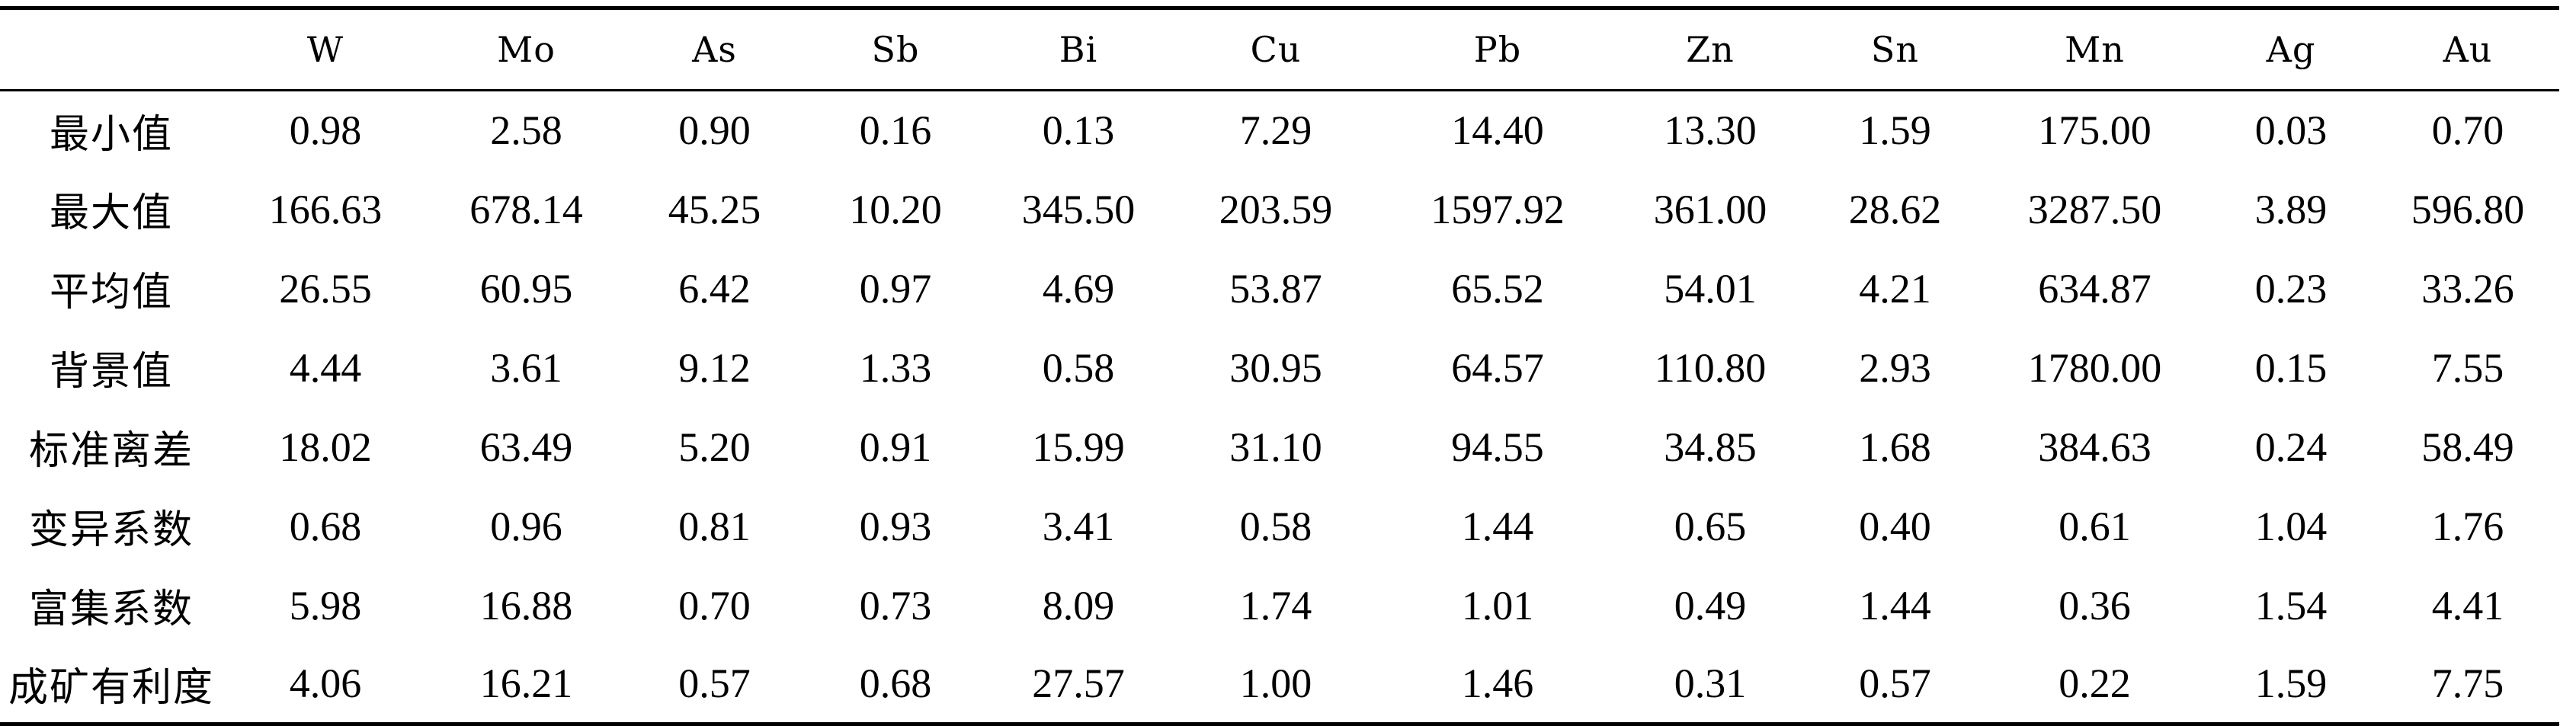 The height and width of the screenshot is (726, 2576). I want to click on table-cell: 0.49, so click(1710, 605).